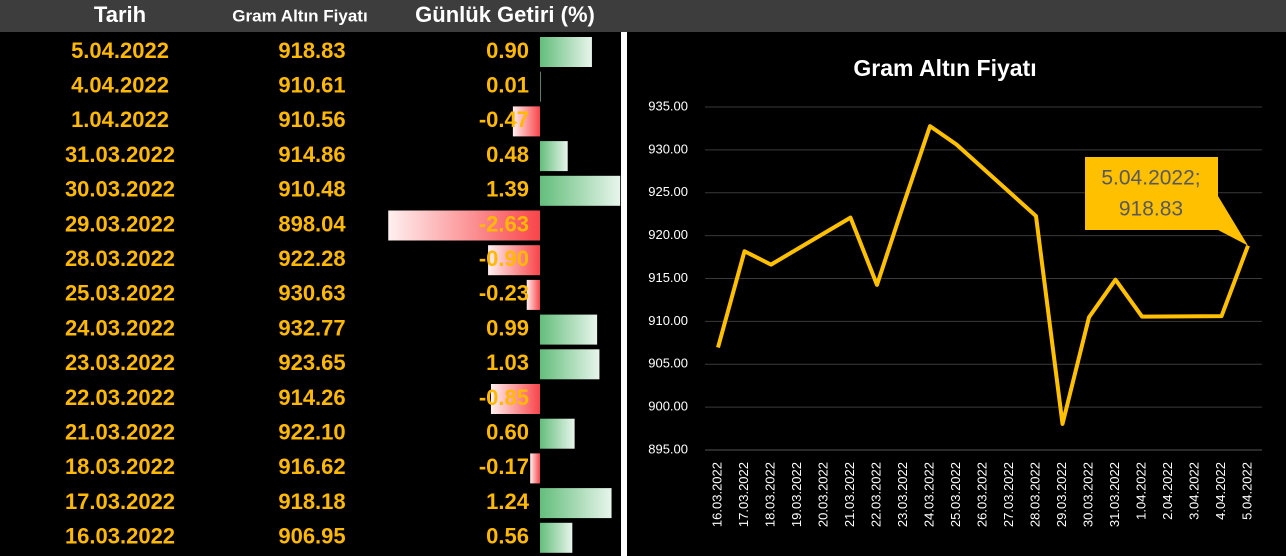 The width and height of the screenshot is (1286, 556). Describe the element at coordinates (507, 154) in the screenshot. I see `return-cell: 0.48` at that location.